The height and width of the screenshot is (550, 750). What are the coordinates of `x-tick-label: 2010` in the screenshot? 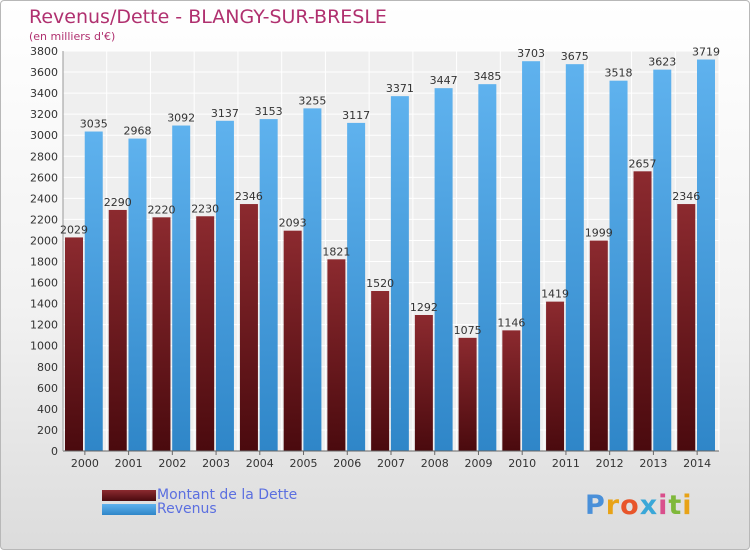 It's located at (522, 463).